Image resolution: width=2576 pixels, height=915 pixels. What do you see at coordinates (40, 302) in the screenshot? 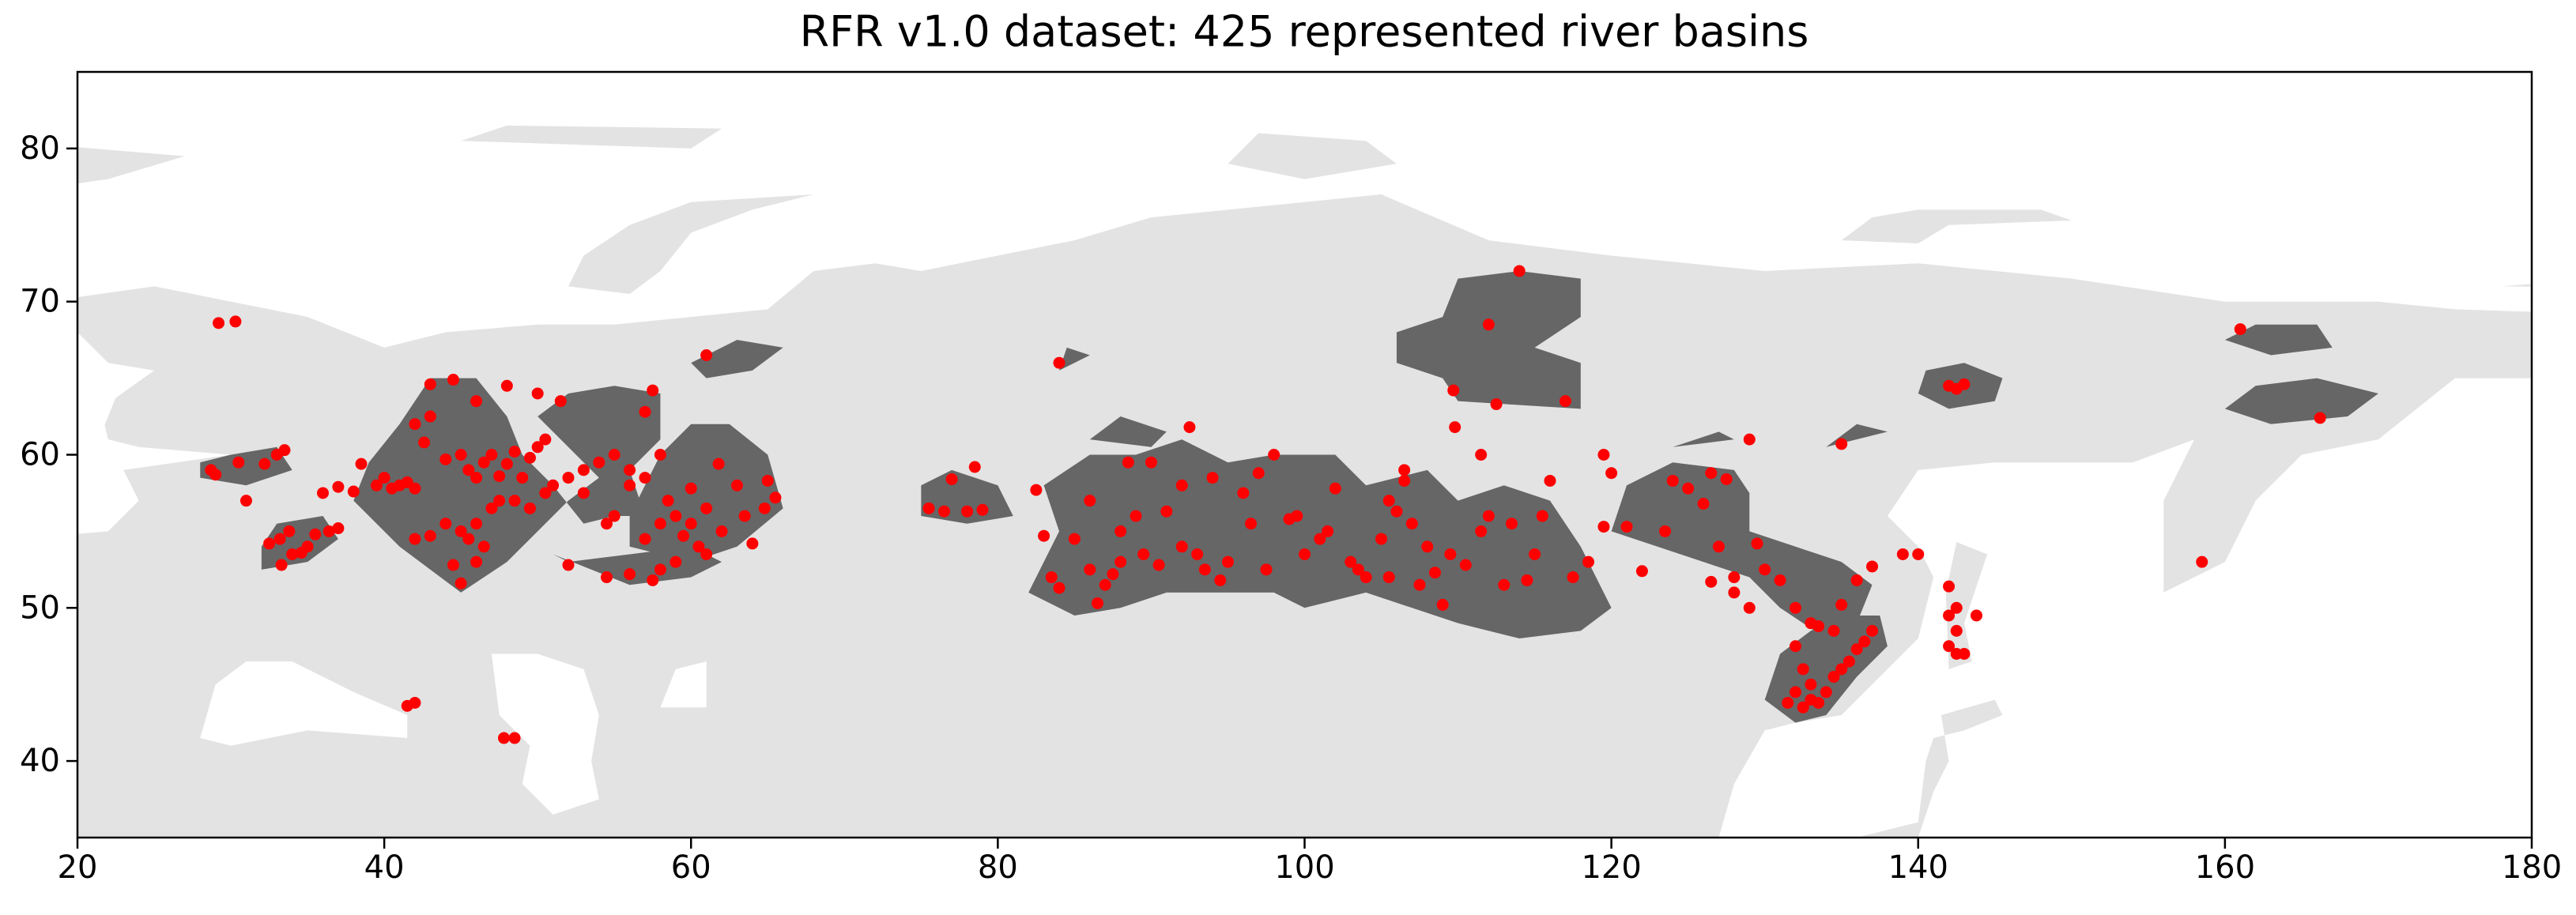
I see `y-tick-label: 70` at bounding box center [40, 302].